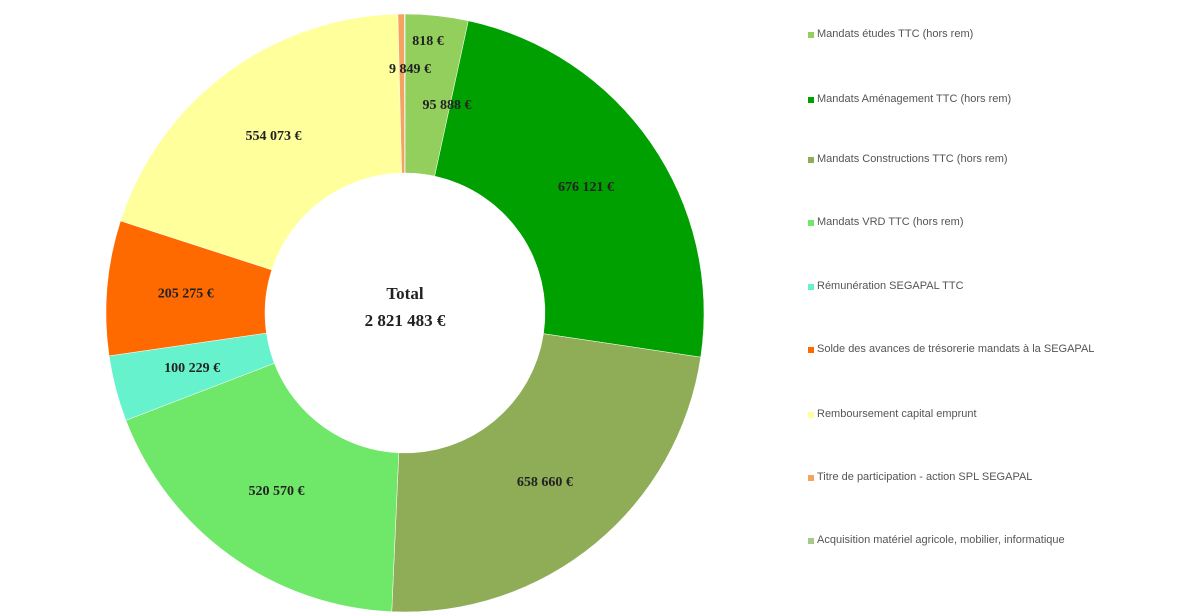 The image size is (1182, 612). I want to click on data-label: 658 660 €, so click(545, 482).